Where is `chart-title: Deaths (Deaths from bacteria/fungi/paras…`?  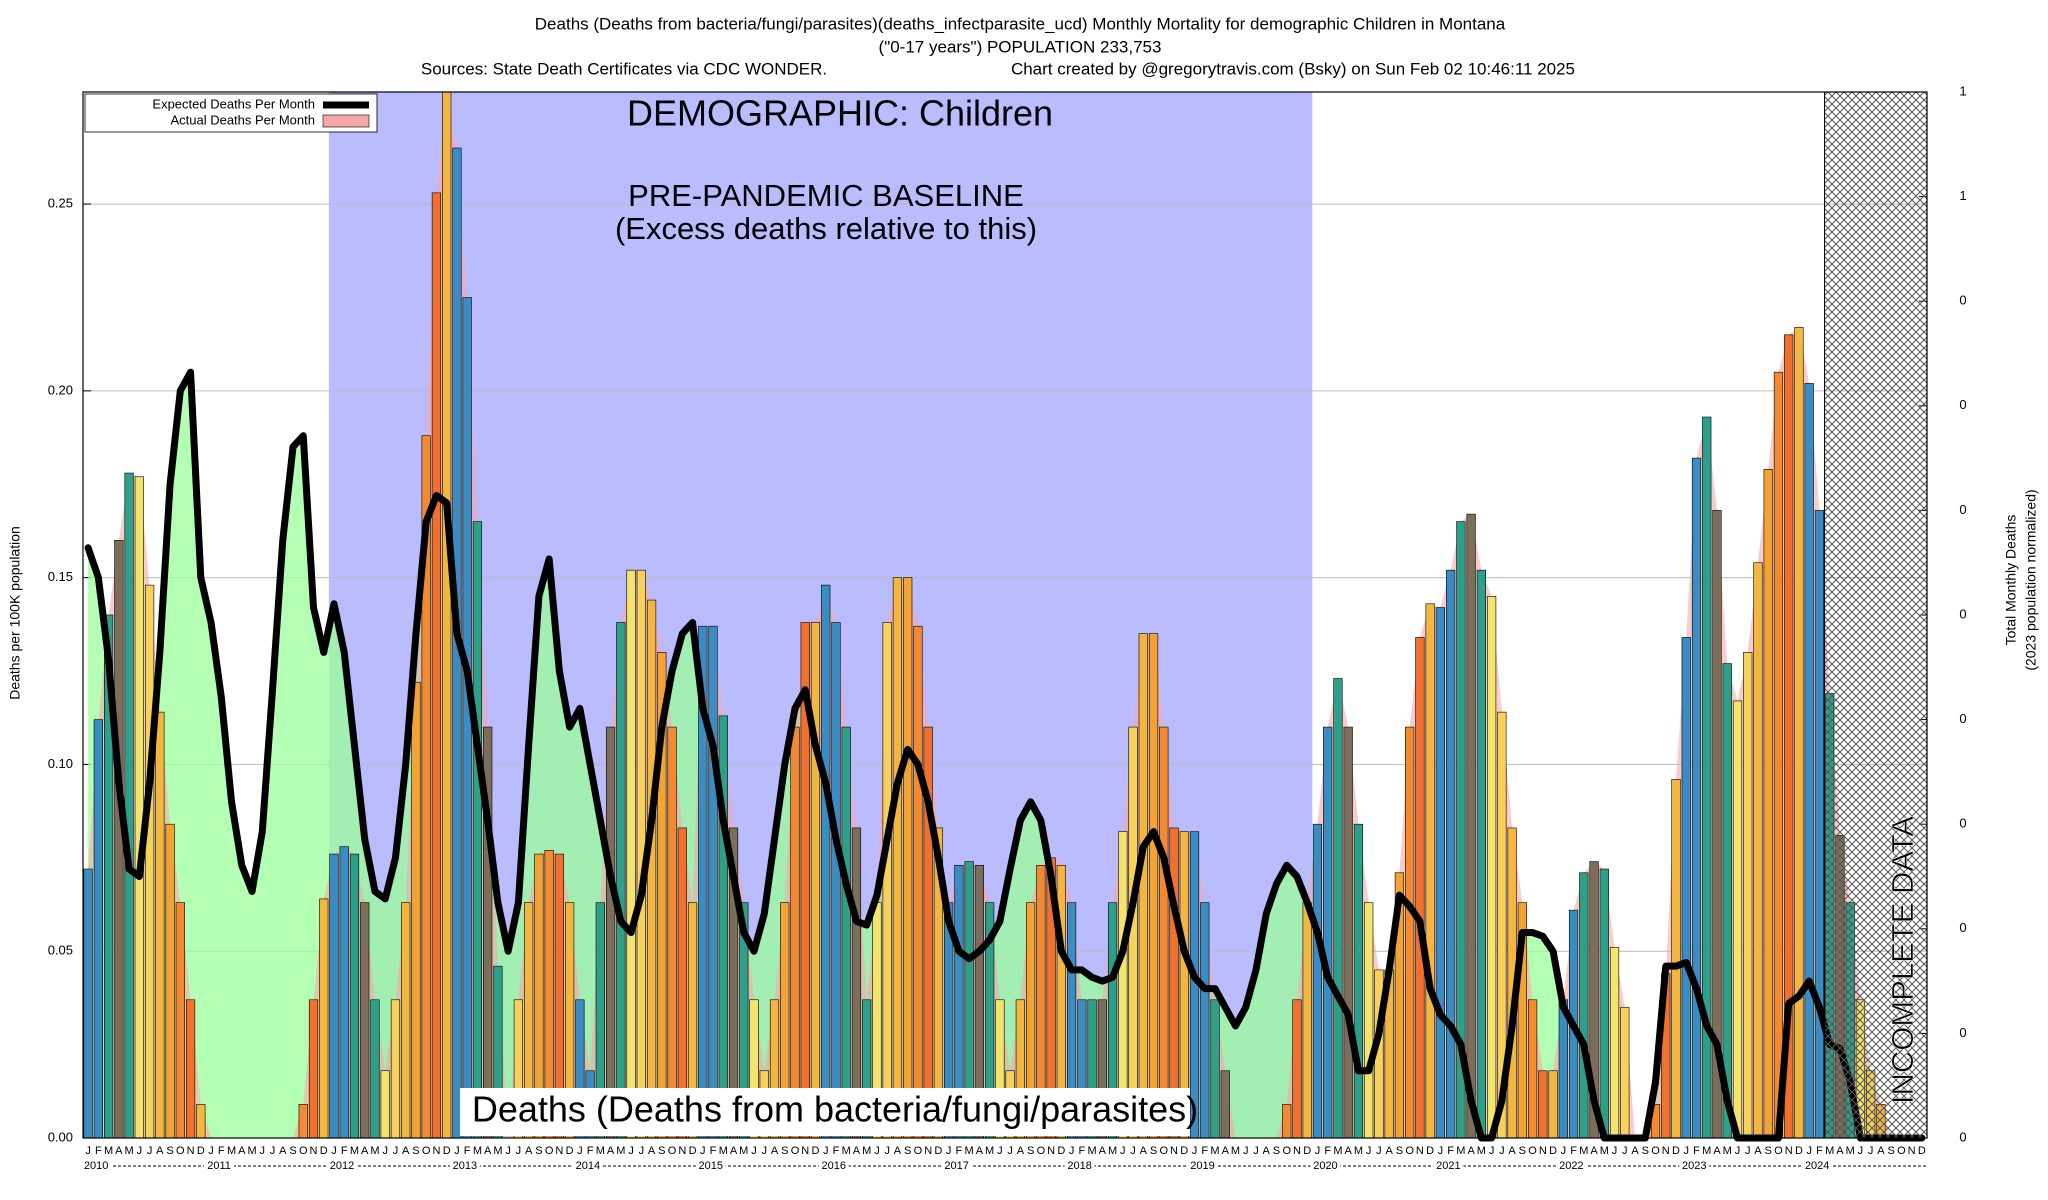 chart-title: Deaths (Deaths from bacteria/fungi/paras… is located at coordinates (1020, 23).